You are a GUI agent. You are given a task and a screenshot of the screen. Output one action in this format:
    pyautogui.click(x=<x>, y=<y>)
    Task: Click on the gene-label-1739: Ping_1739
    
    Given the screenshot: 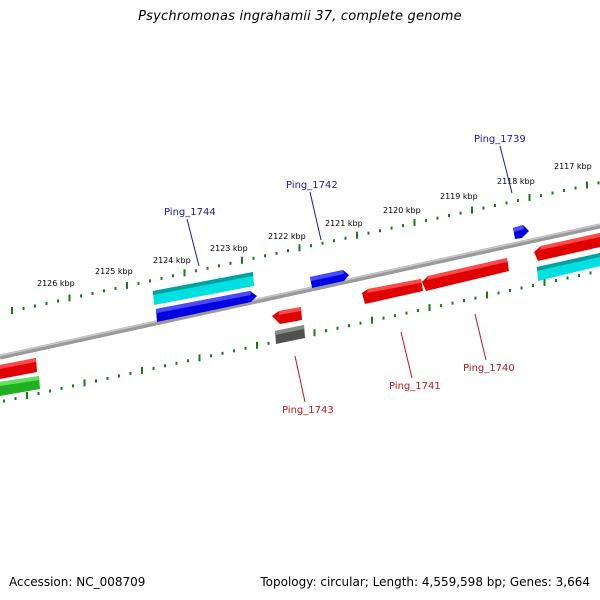 What is the action you would take?
    pyautogui.click(x=500, y=139)
    